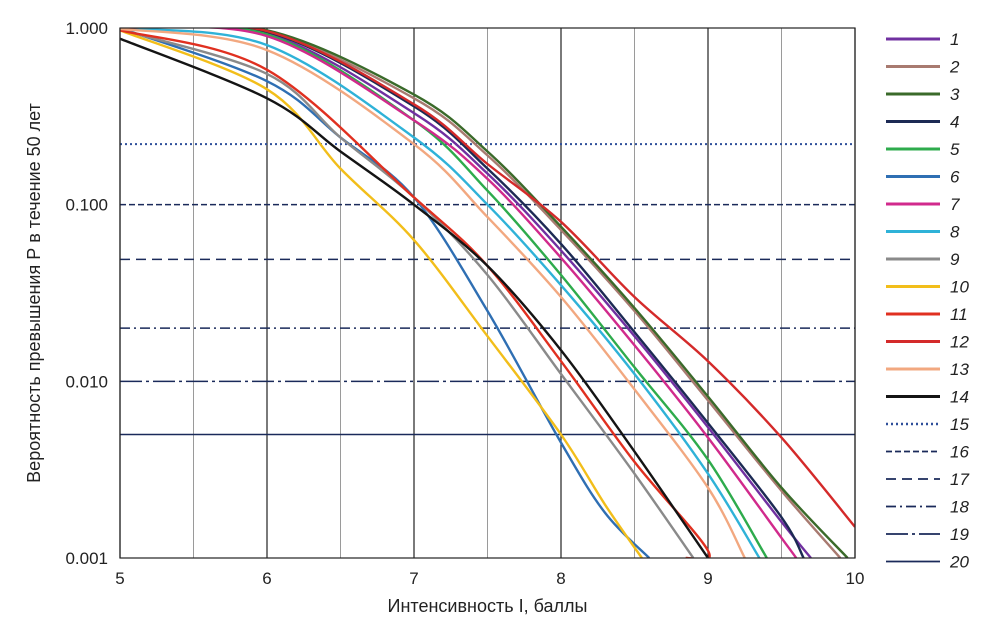  I want to click on y-tick-label: 0.001, so click(86, 558).